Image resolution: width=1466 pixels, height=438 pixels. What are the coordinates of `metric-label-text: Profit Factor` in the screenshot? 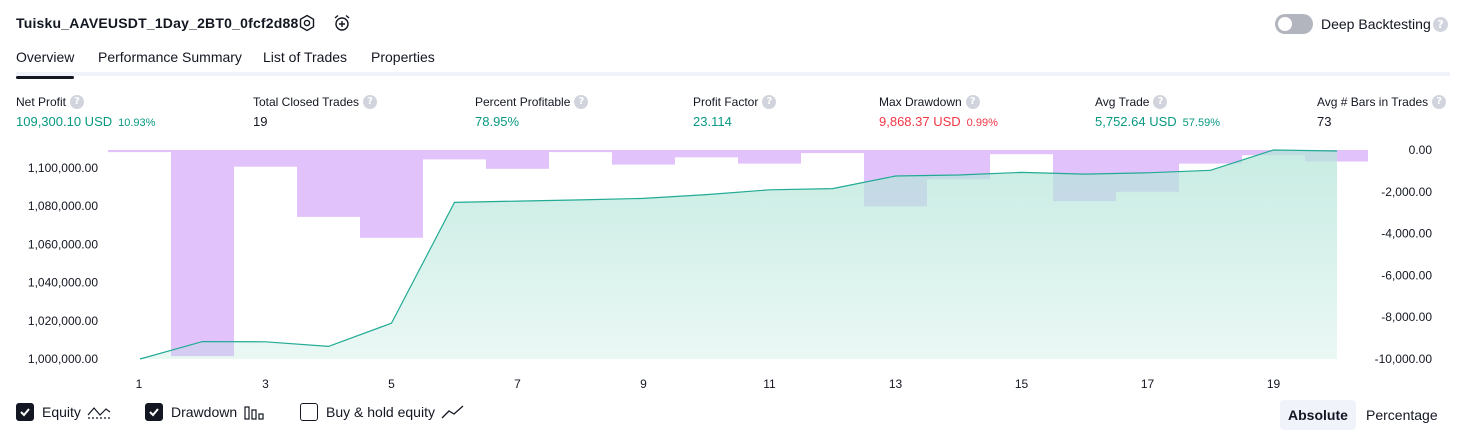 It's located at (726, 102).